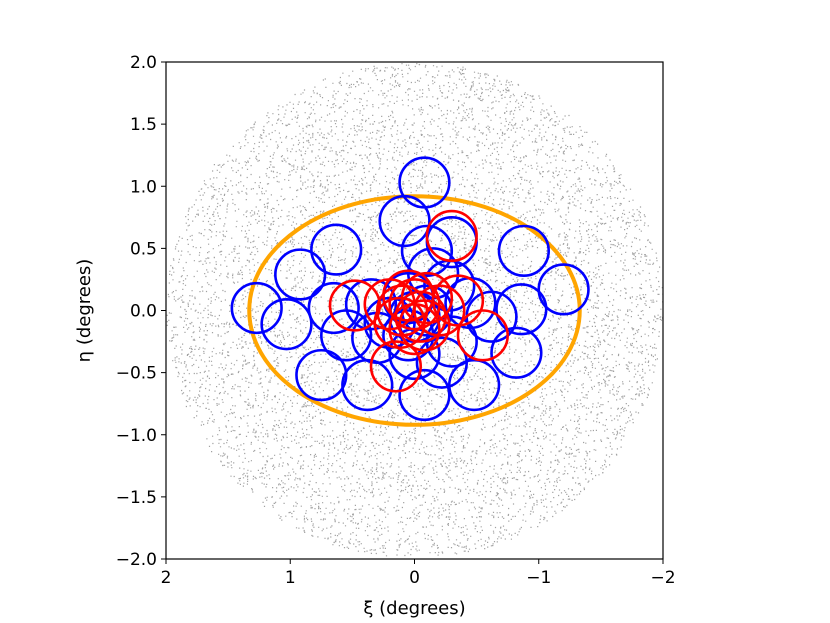 This screenshot has height=623, width=830. What do you see at coordinates (143, 187) in the screenshot?
I see `y-tick-label: 1.0` at bounding box center [143, 187].